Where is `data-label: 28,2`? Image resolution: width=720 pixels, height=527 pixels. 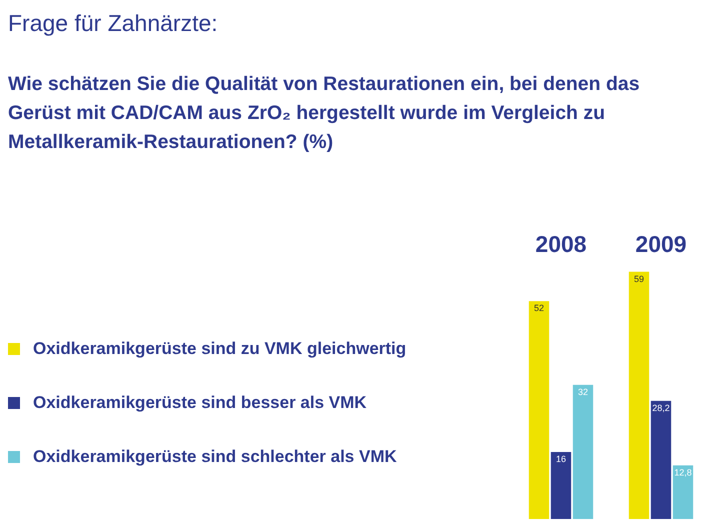 data-label: 28,2 is located at coordinates (661, 407).